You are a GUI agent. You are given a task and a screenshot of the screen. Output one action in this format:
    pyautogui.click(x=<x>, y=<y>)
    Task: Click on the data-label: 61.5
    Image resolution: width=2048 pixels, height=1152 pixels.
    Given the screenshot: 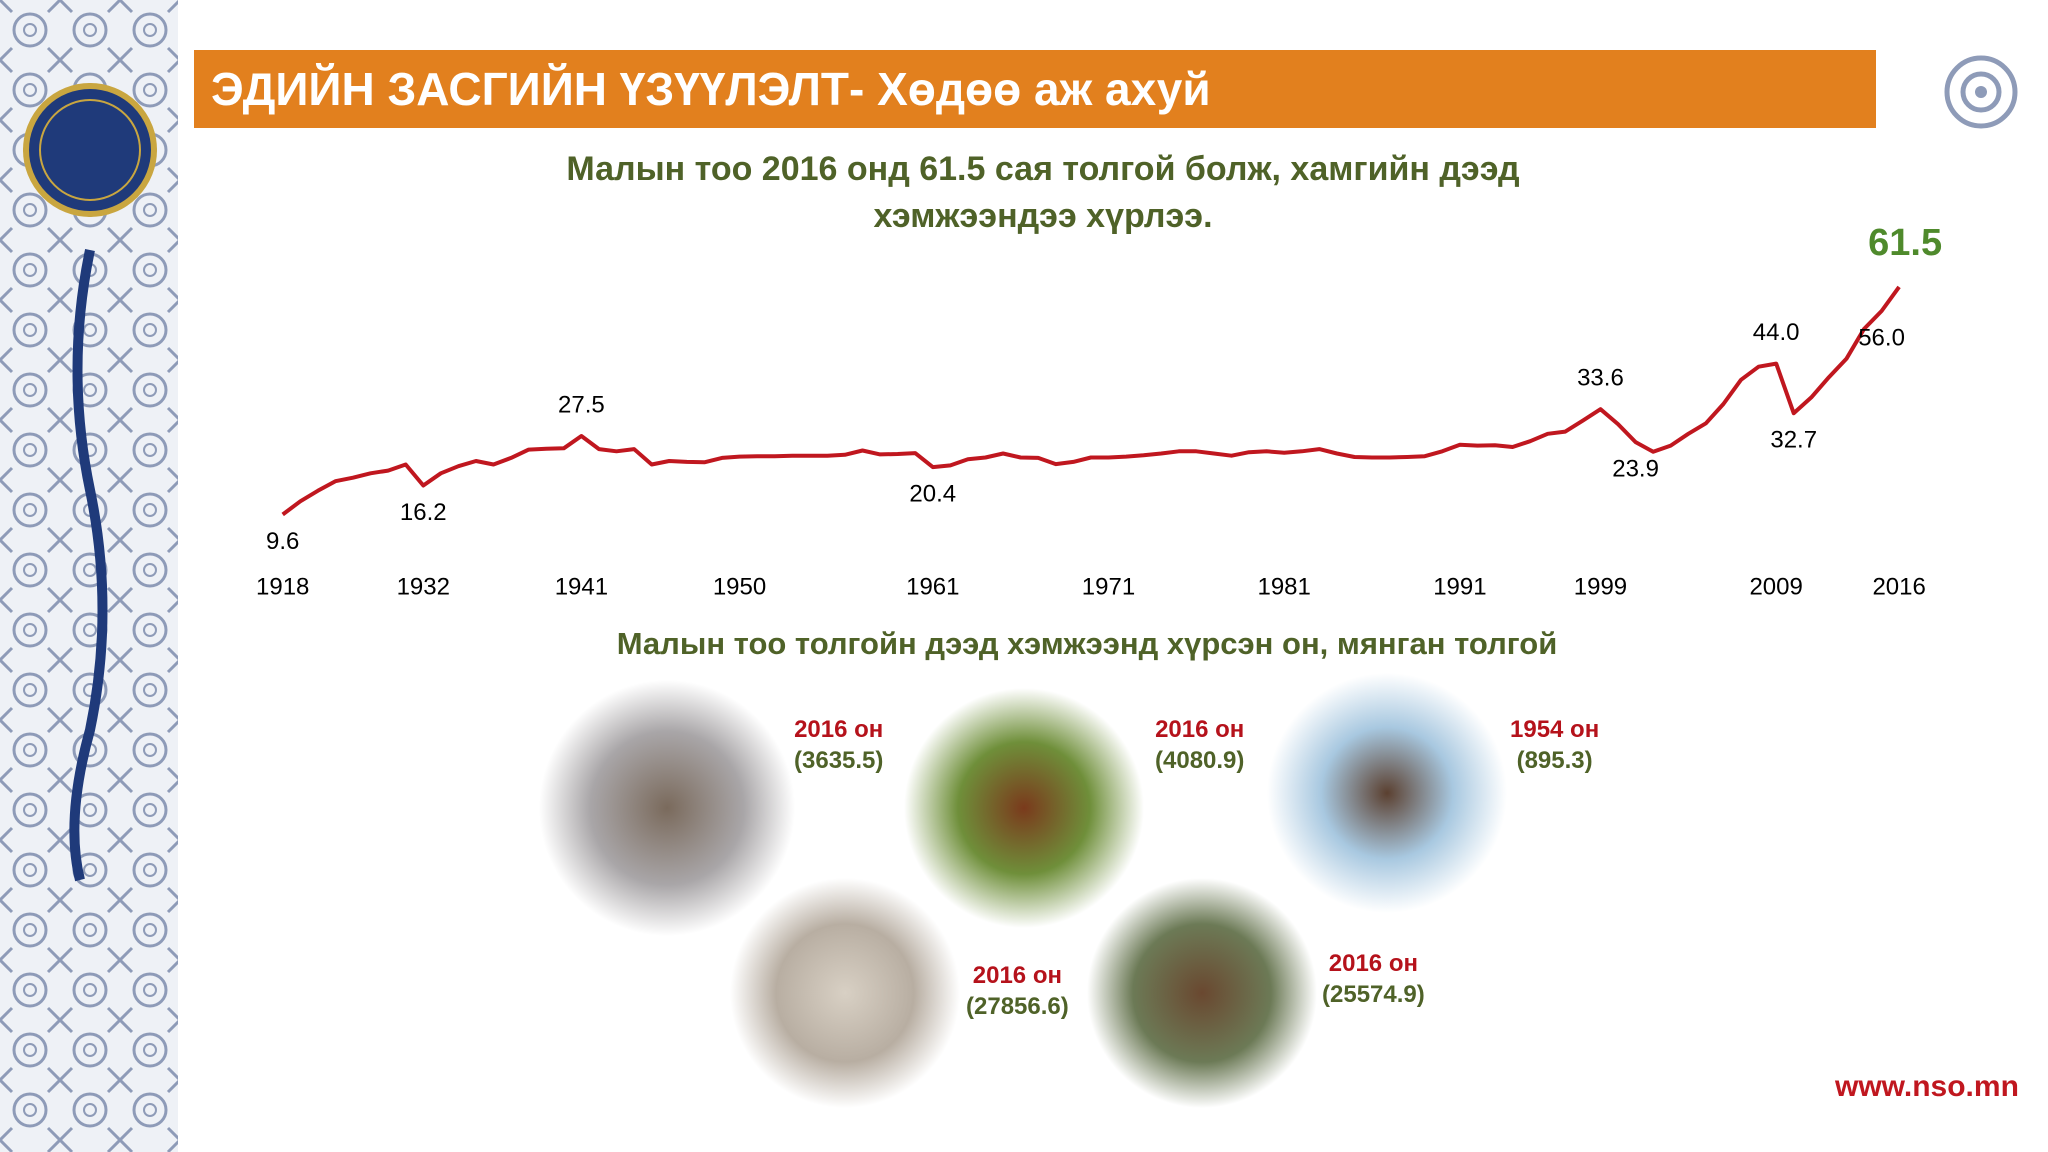 What is the action you would take?
    pyautogui.click(x=1905, y=243)
    